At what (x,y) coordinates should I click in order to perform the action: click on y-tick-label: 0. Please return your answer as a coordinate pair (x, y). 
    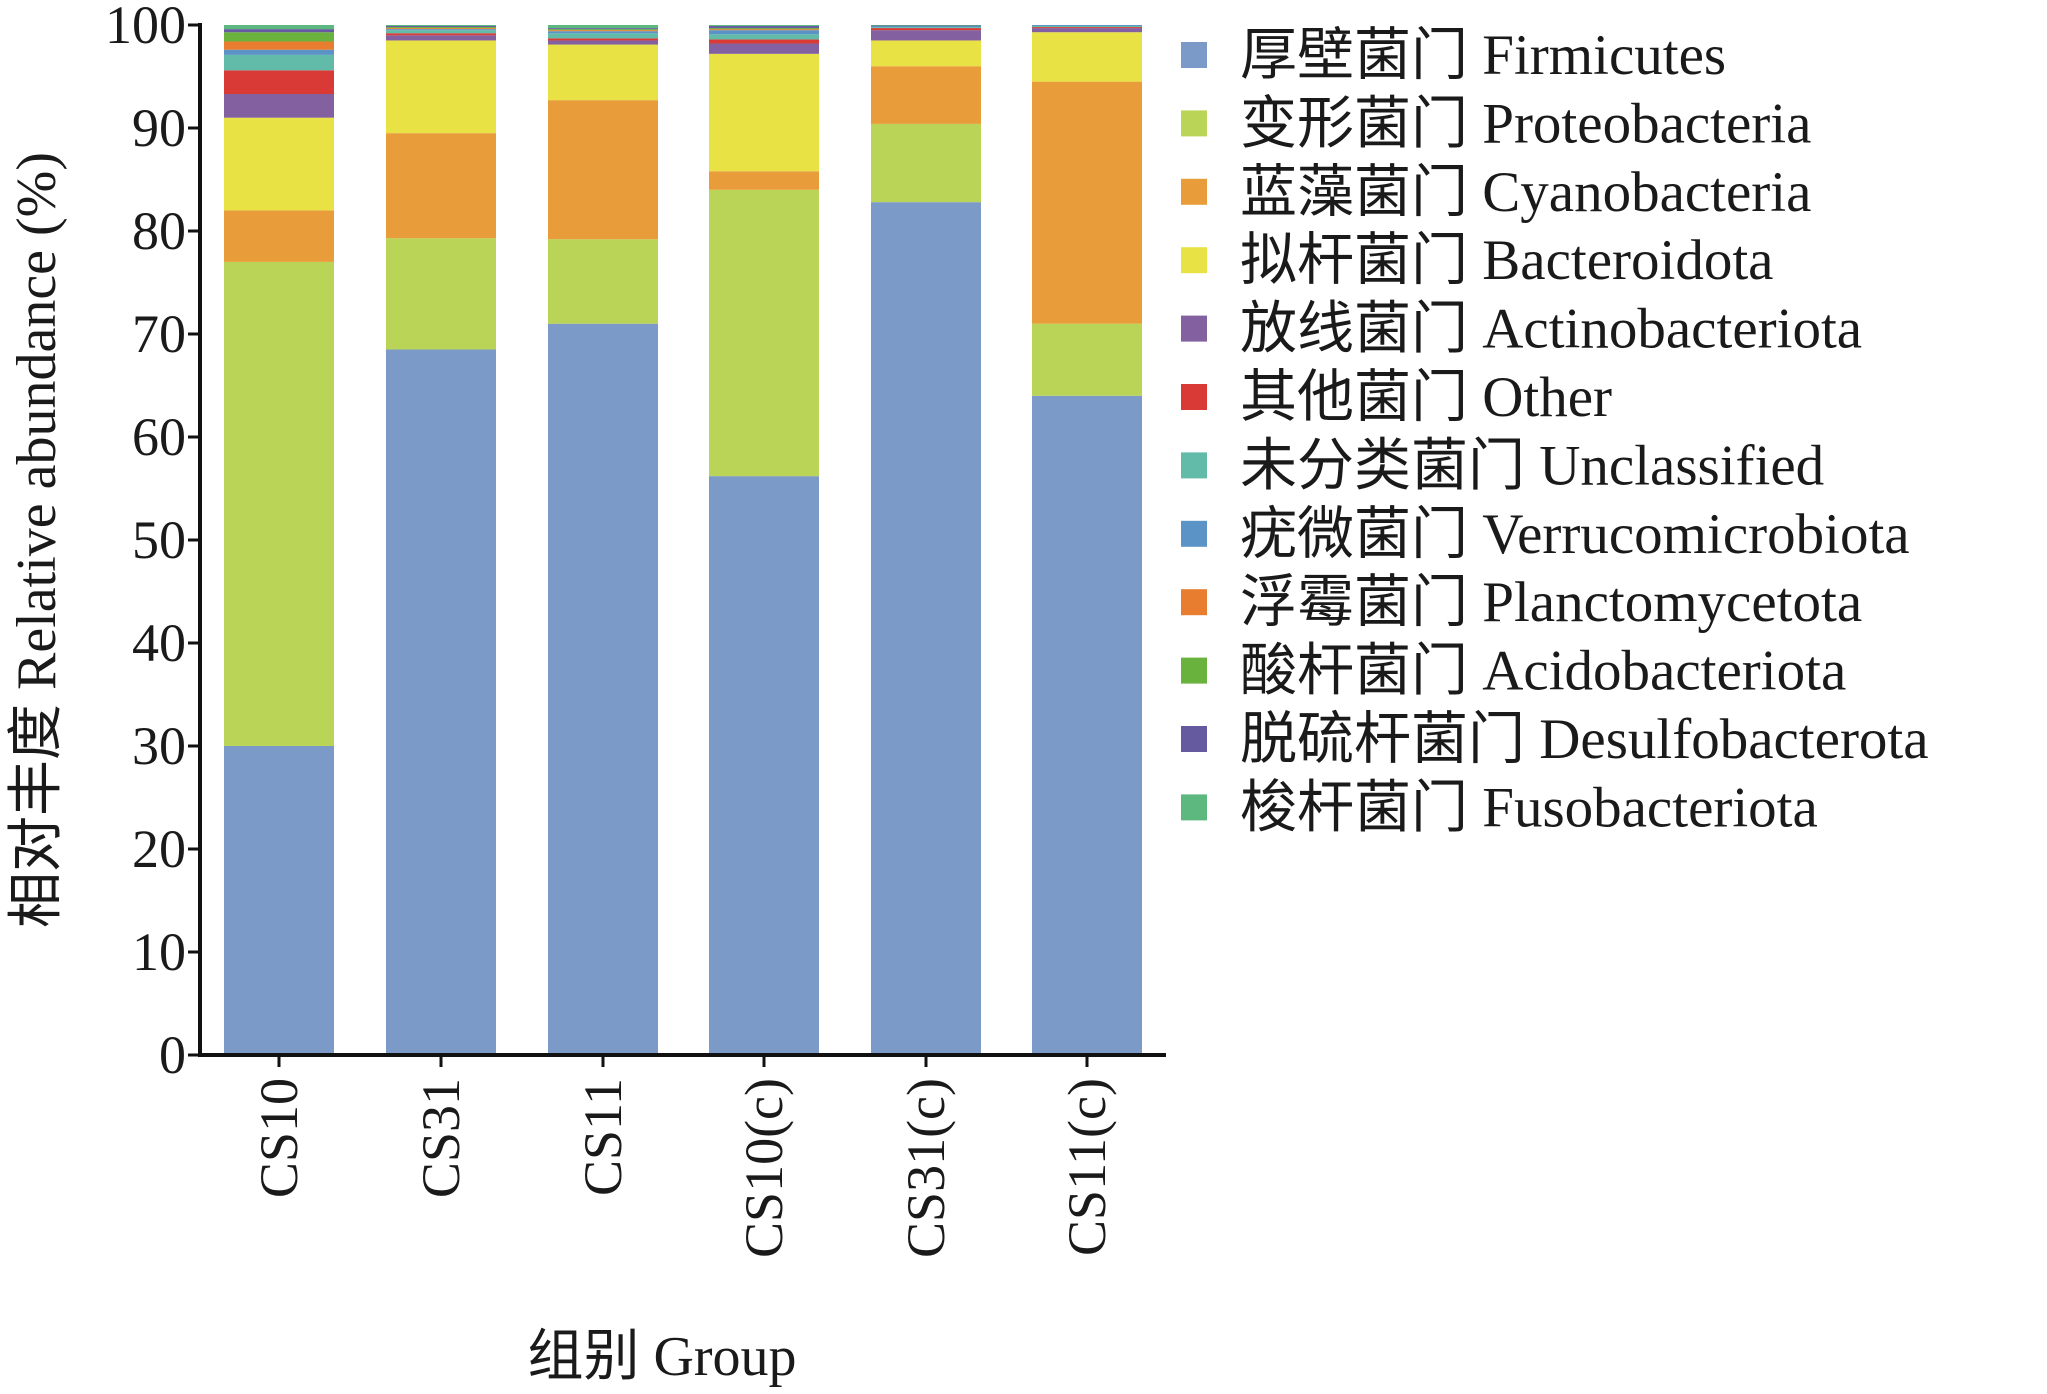
    Looking at the image, I should click on (172, 1055).